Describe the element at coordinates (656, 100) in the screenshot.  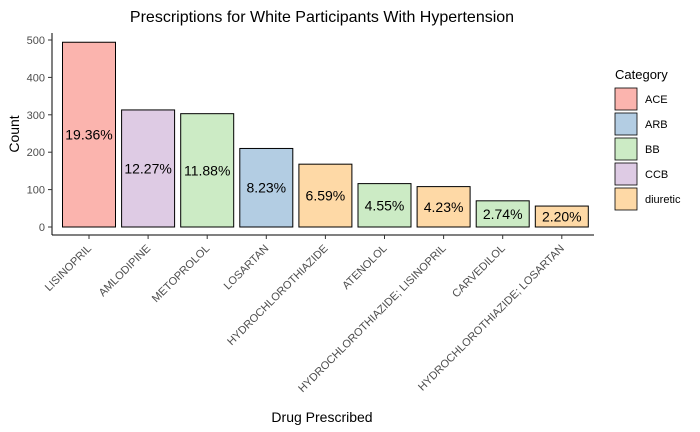
I see `legend-label: ACE` at that location.